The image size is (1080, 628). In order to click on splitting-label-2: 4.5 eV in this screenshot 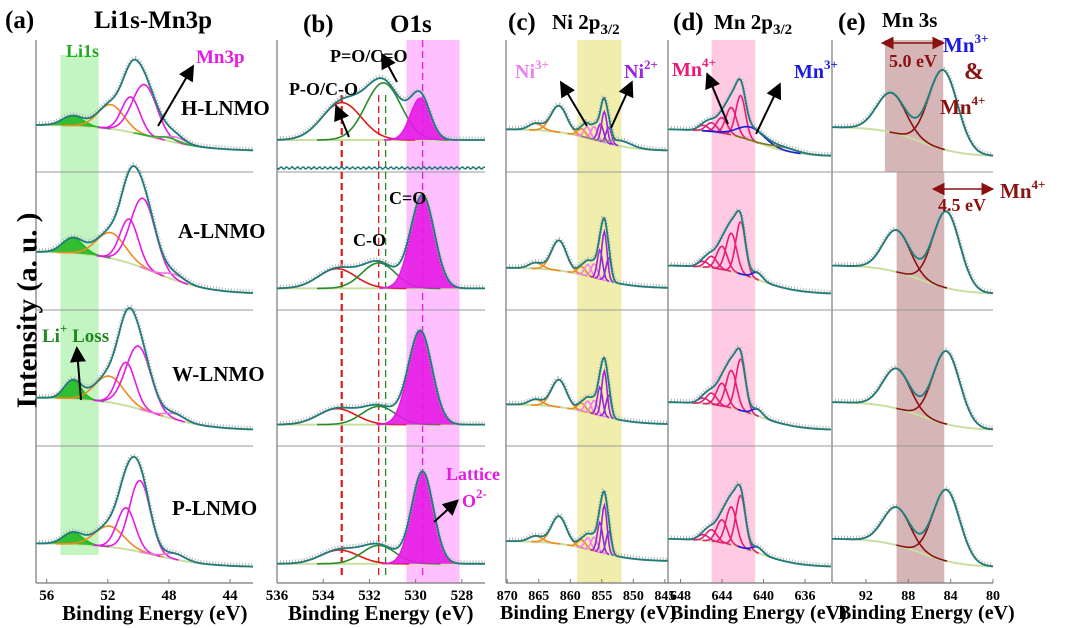, I will do `click(962, 205)`.